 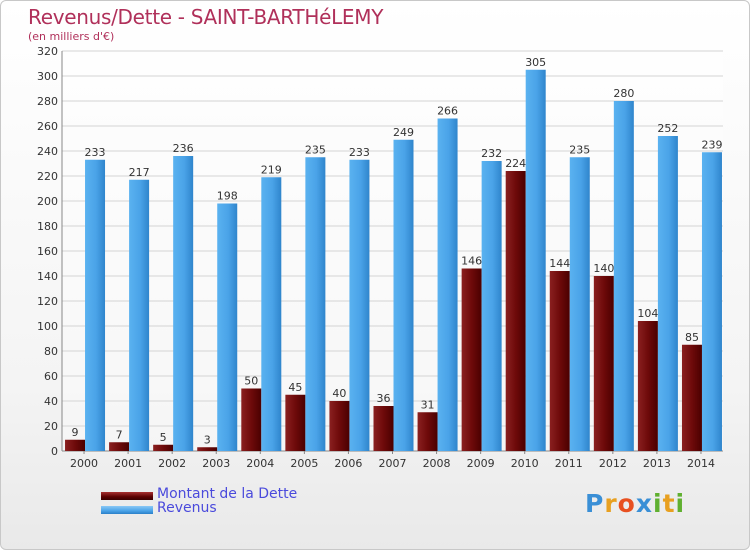 I want to click on y-tick-label: 280, so click(x=47, y=101).